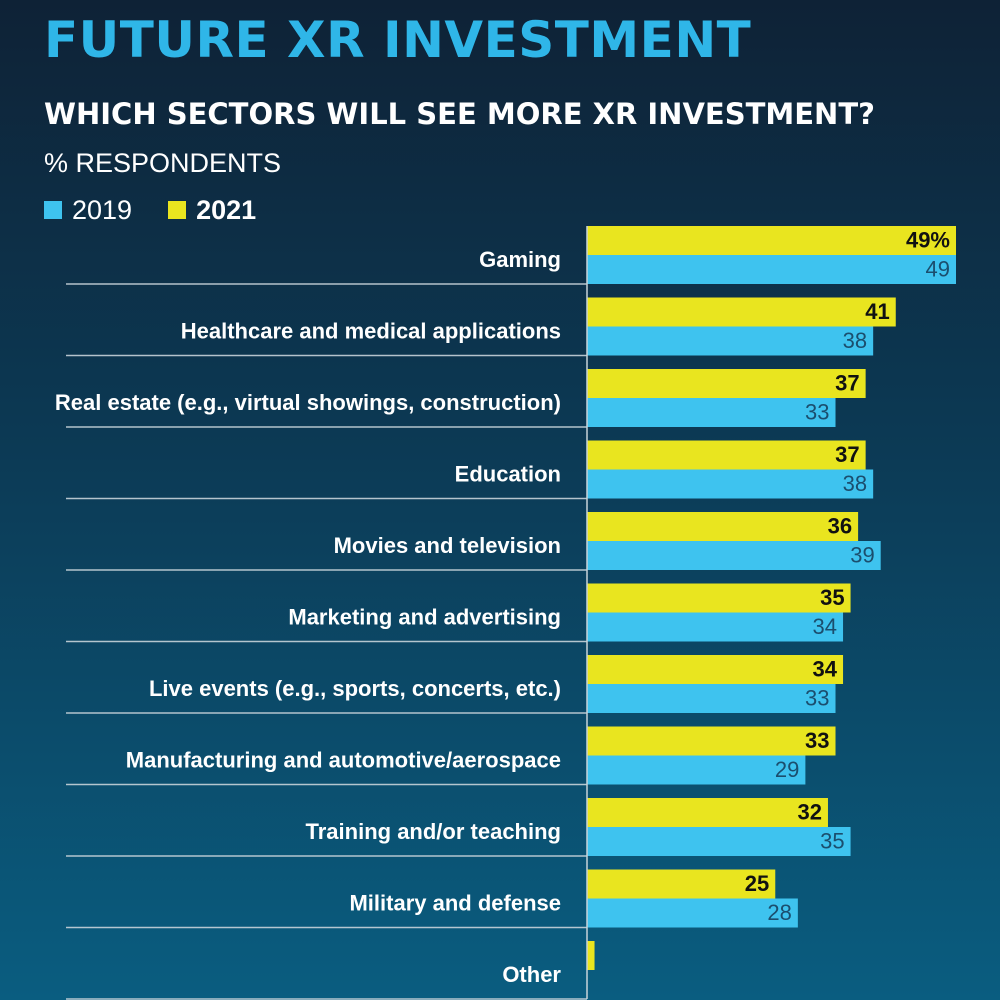  I want to click on legend-swatch-2019, so click(53, 210).